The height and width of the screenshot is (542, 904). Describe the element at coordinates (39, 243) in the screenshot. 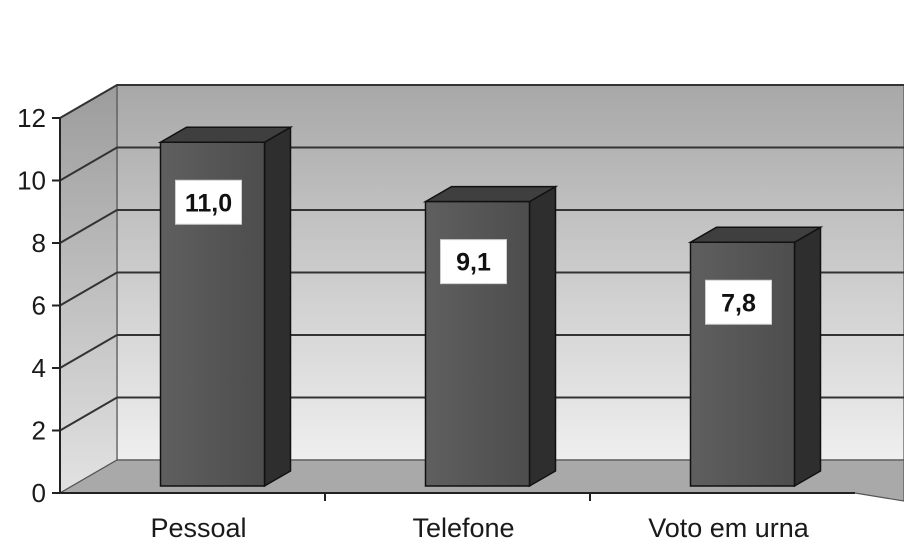

I see `y-tick-label: 8` at that location.